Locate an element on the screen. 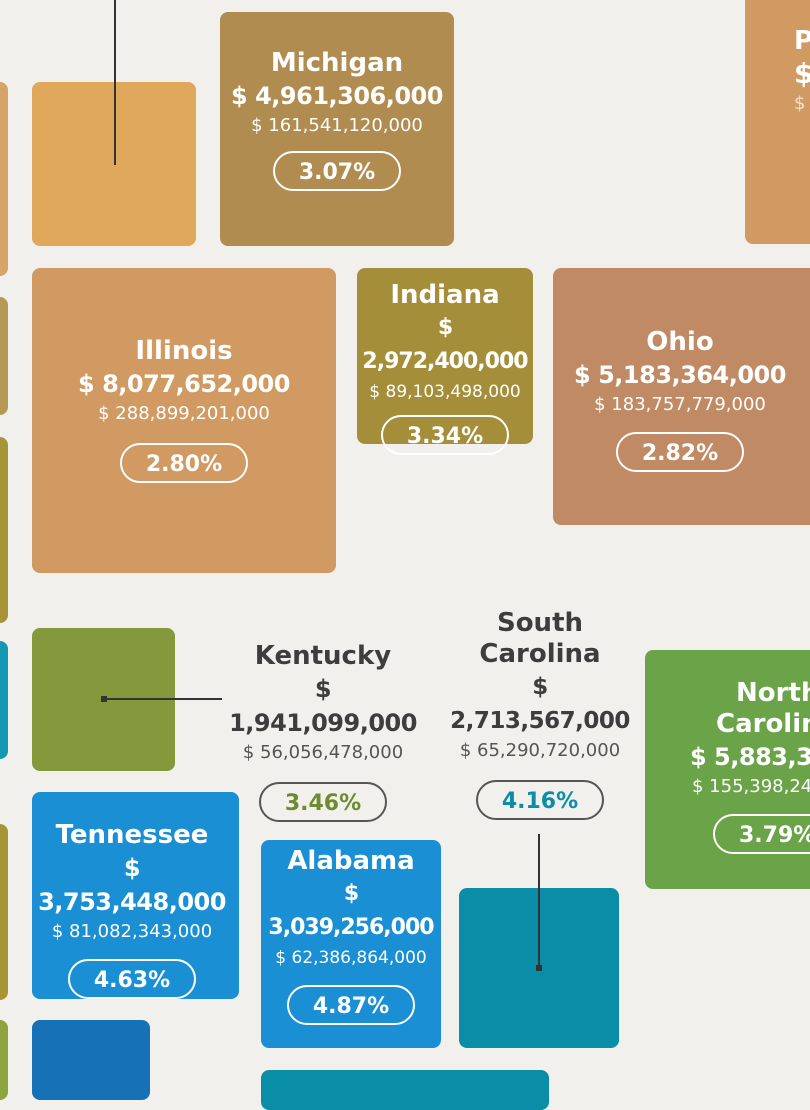 The width and height of the screenshot is (810, 1110). state-name: Illinois is located at coordinates (184, 351).